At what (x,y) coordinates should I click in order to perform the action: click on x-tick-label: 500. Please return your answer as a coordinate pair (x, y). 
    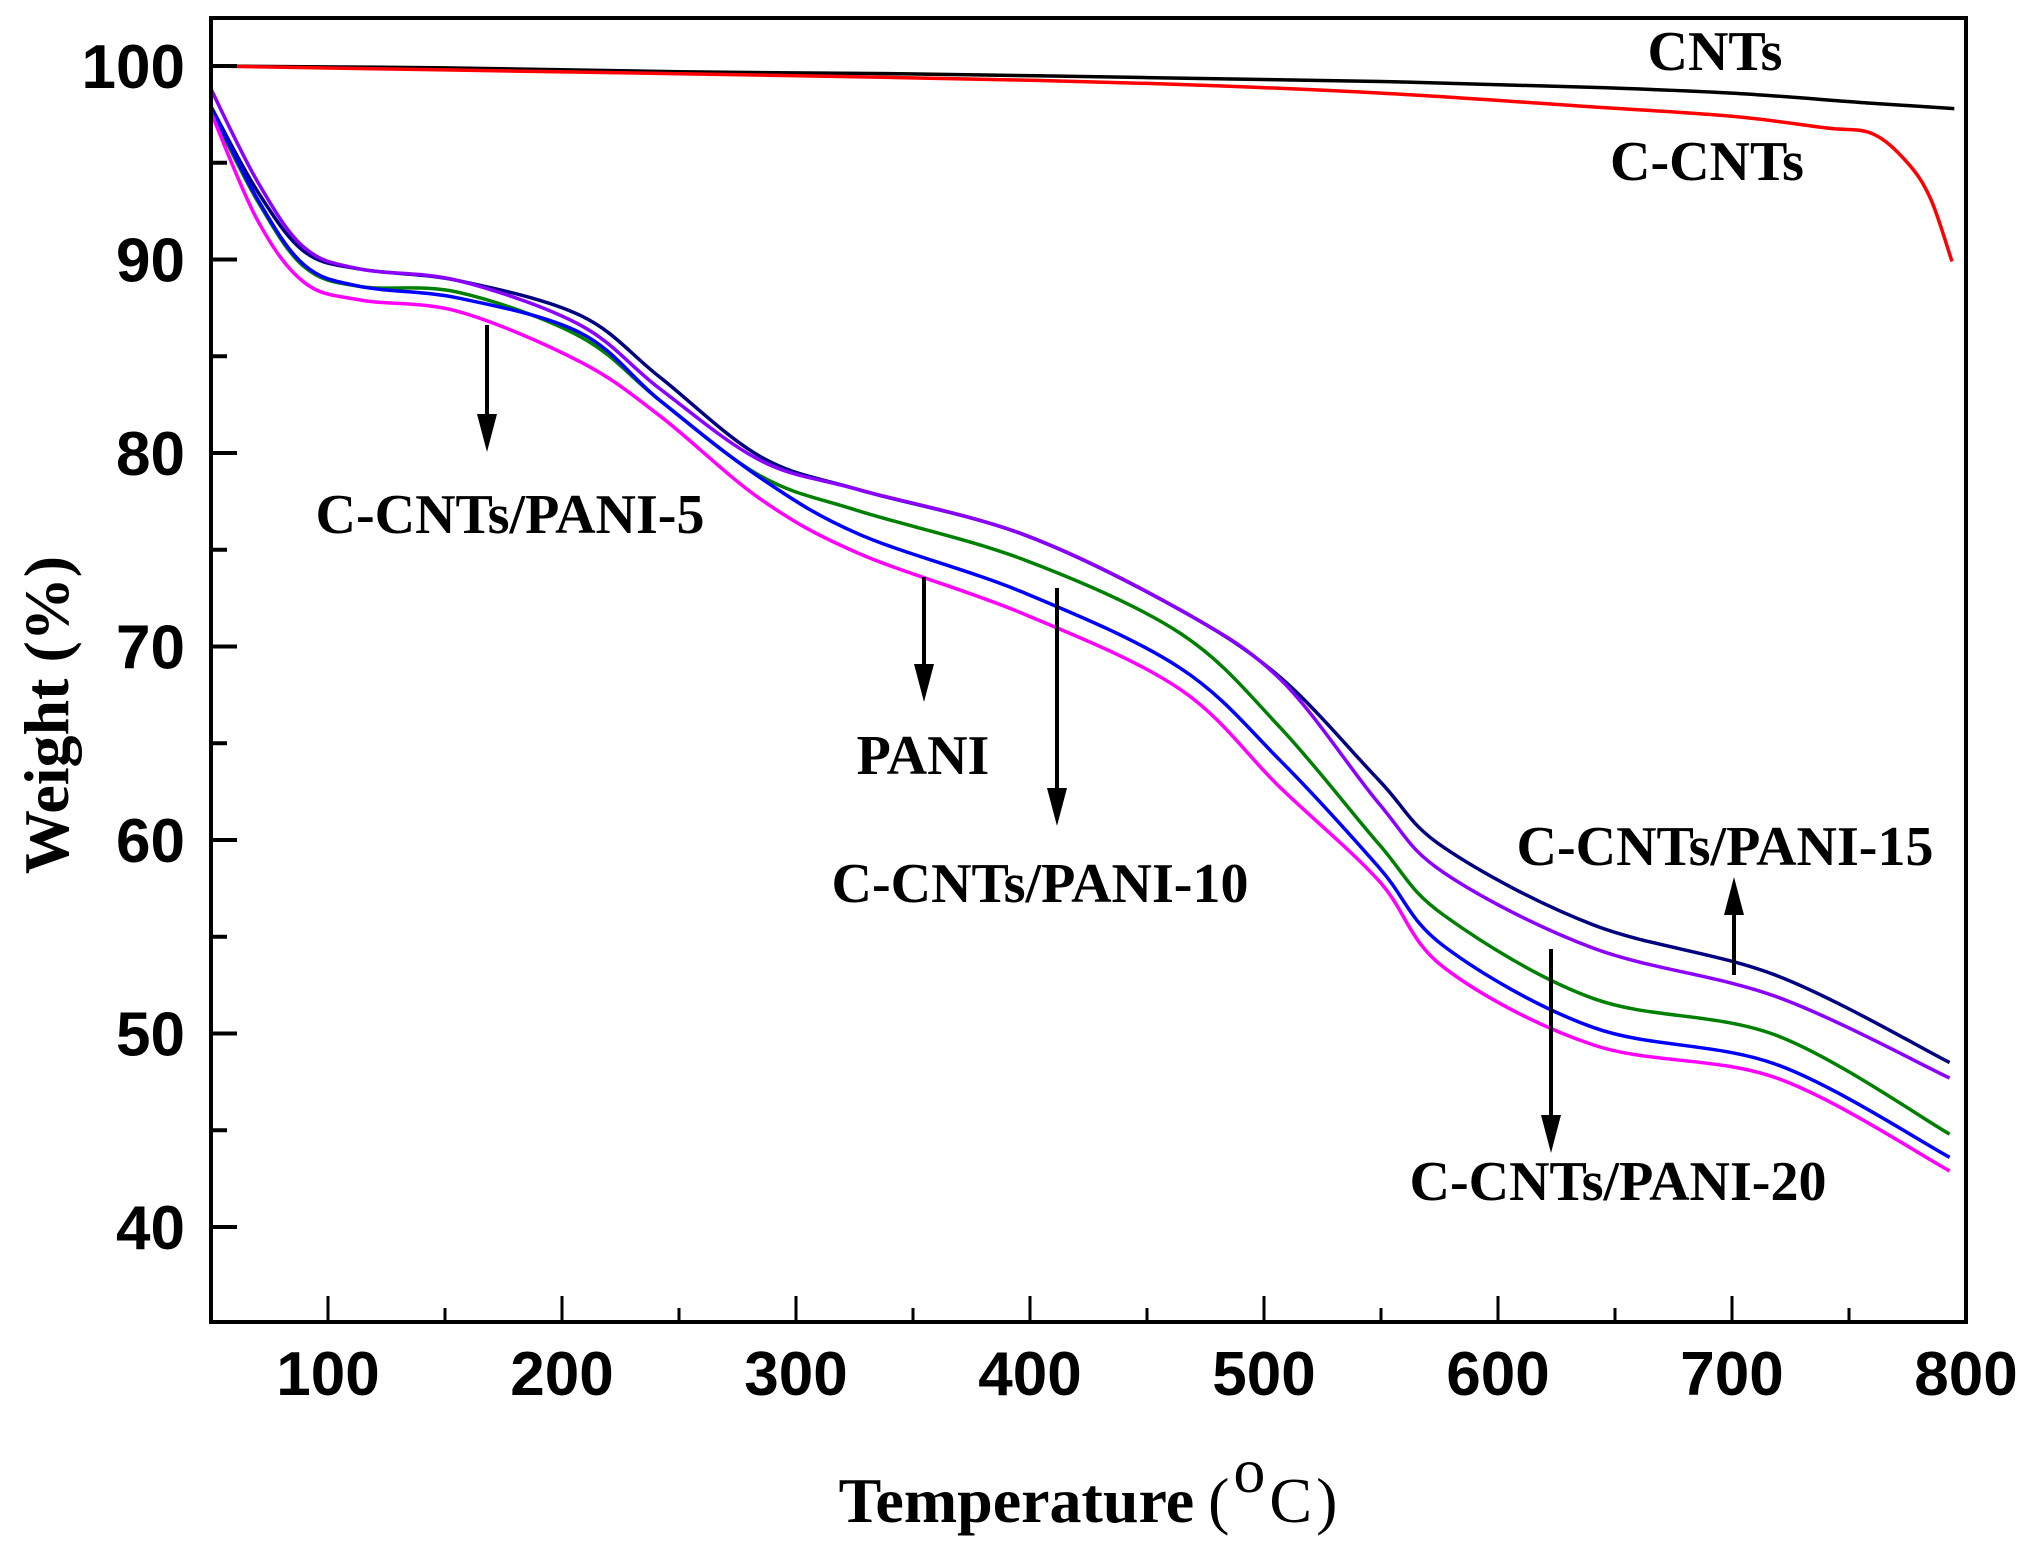
    Looking at the image, I should click on (1263, 1374).